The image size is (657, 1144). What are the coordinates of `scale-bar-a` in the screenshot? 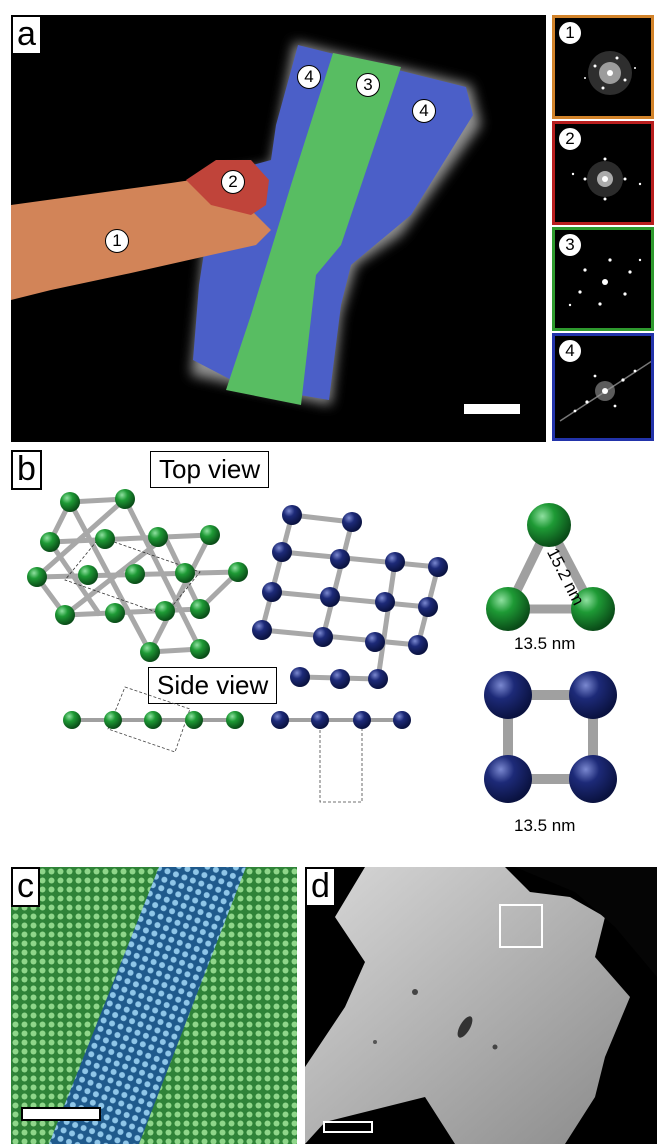 It's located at (492, 409).